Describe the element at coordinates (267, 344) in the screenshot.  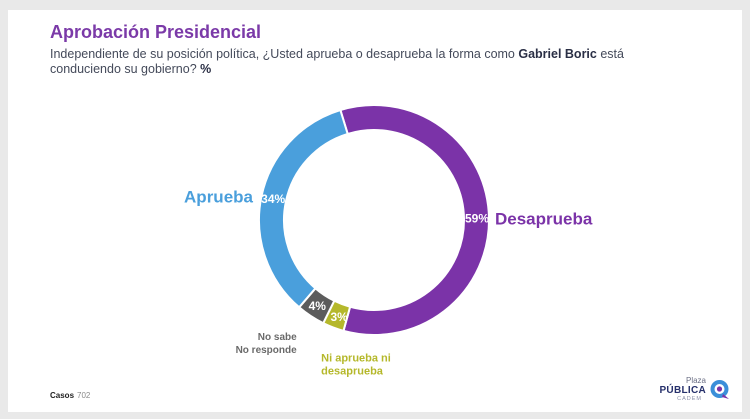
I see `category-label-no-sabe-no-responde: No sabe No responde` at that location.